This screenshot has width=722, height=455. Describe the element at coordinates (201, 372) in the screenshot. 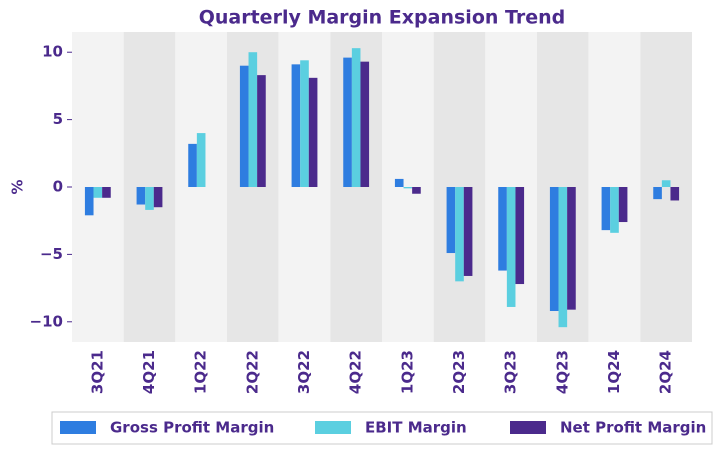

I see `x-tick-label: 1Q22` at that location.